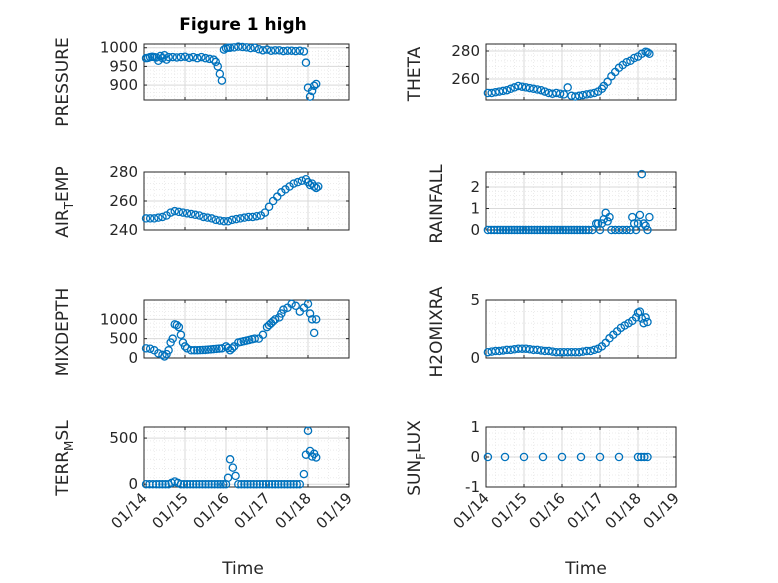 This screenshot has width=778, height=583. What do you see at coordinates (415, 478) in the screenshot?
I see `ylabel-sun-main: SUN` at bounding box center [415, 478].